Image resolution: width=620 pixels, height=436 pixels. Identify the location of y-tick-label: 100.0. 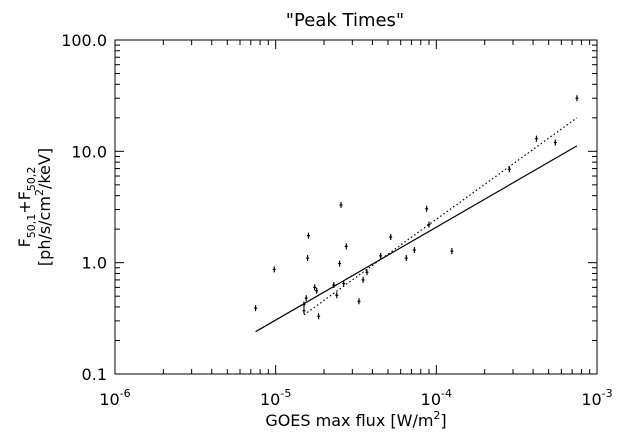
(84, 40).